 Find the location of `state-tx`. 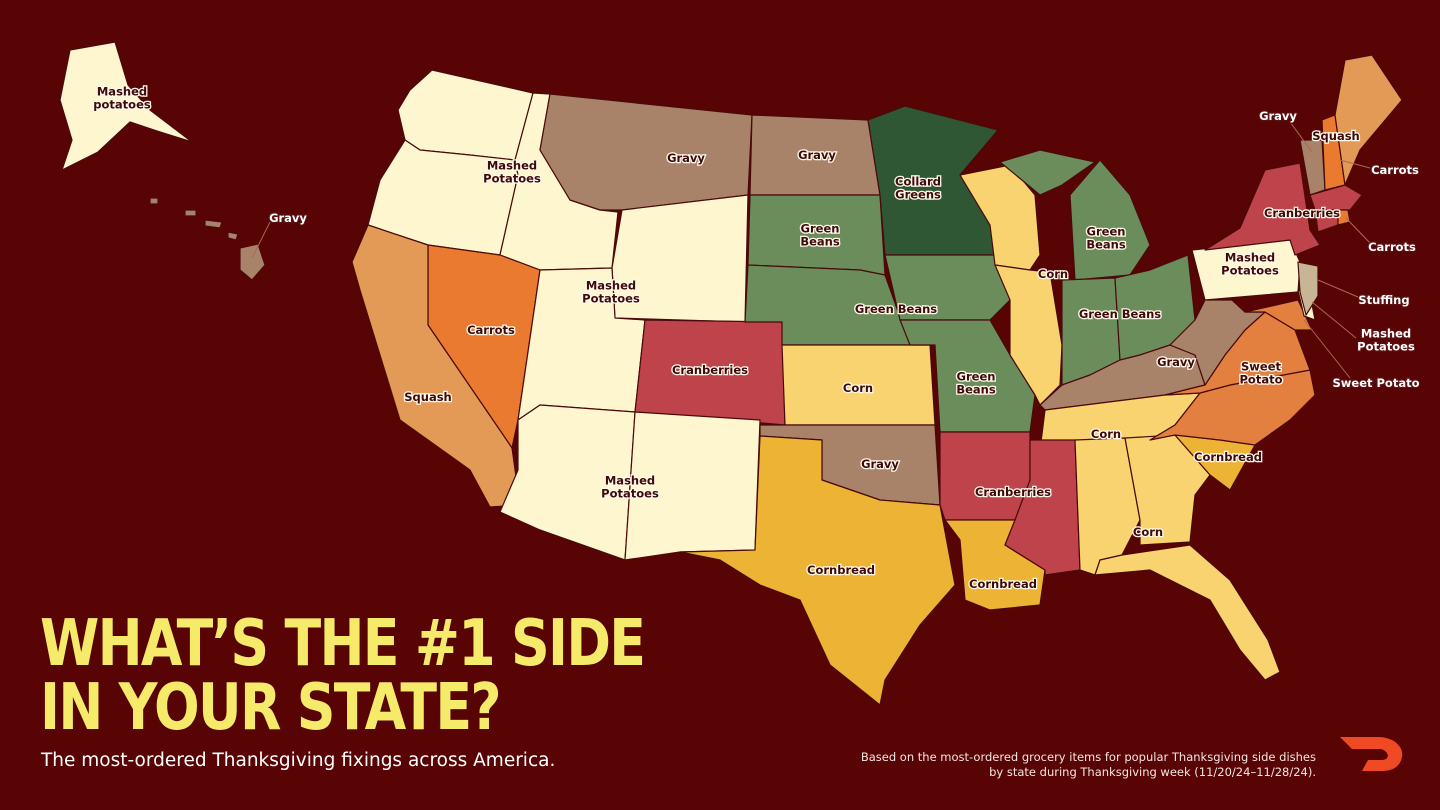

state-tx is located at coordinates (817, 570).